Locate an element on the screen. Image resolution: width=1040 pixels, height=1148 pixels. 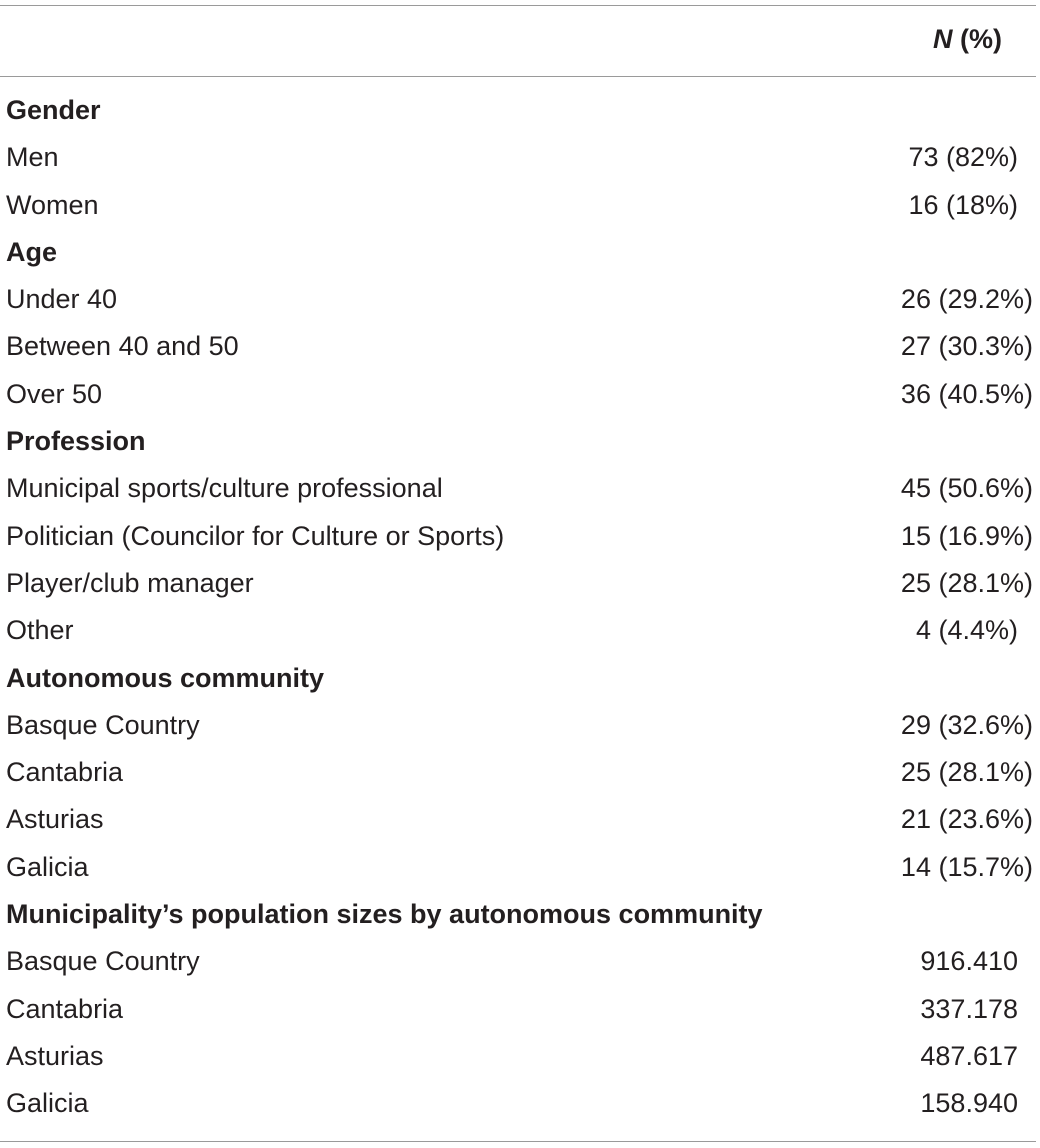
row-value: 29 (32.6%) is located at coordinates (966, 724).